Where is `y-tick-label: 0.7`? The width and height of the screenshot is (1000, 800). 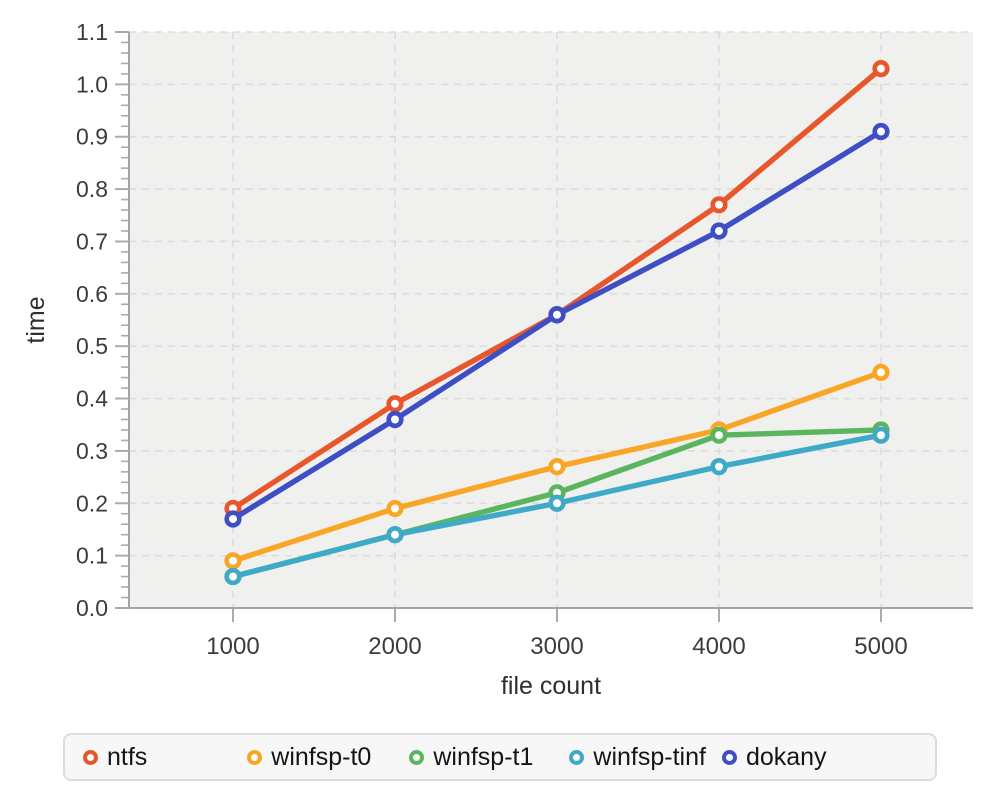
y-tick-label: 0.7 is located at coordinates (92, 241).